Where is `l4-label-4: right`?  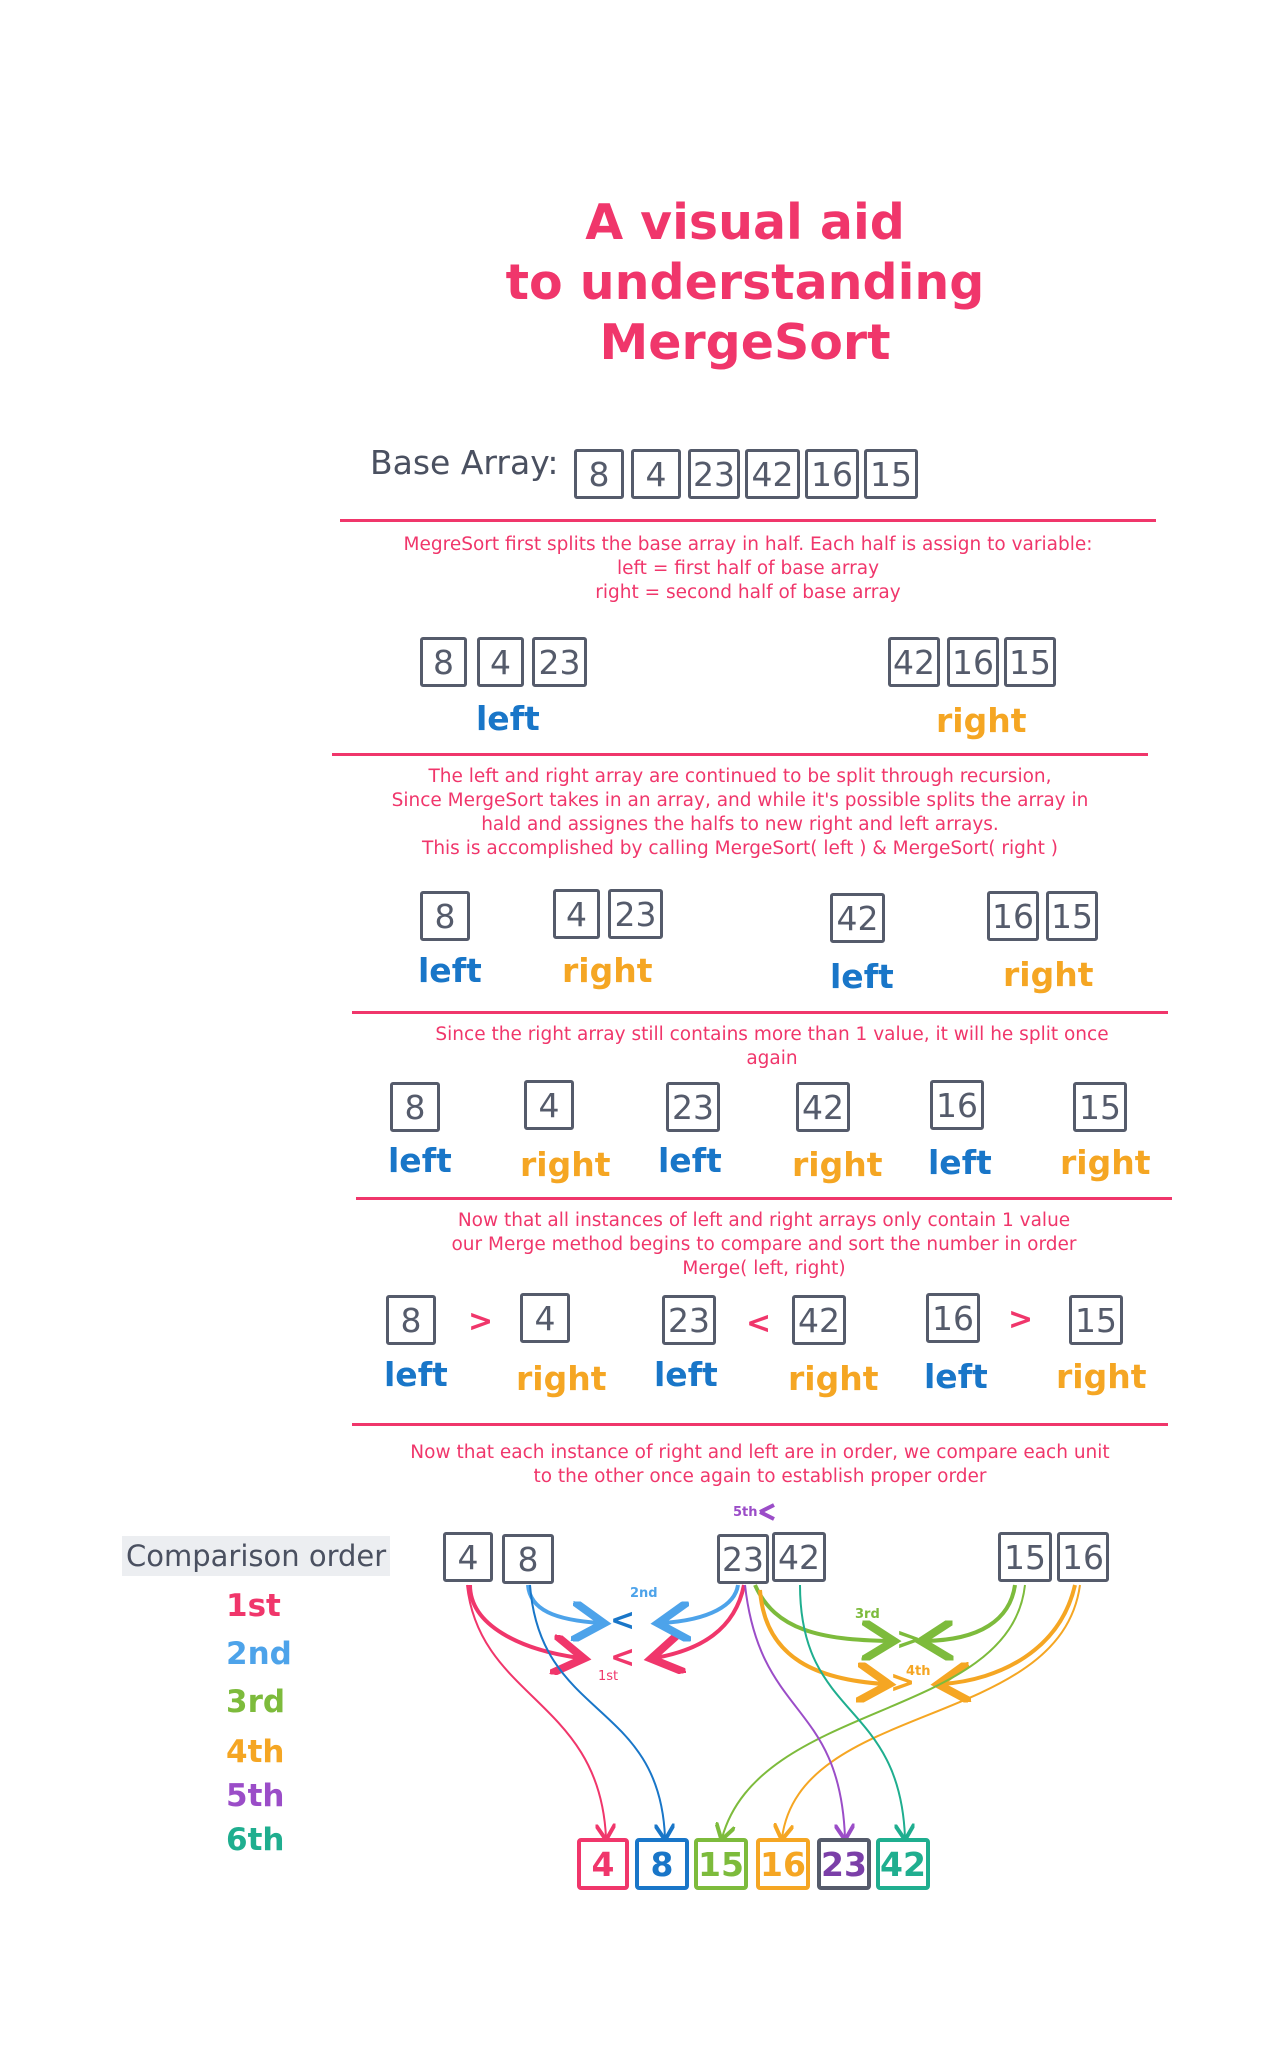
l4-label-4: right is located at coordinates (833, 1378).